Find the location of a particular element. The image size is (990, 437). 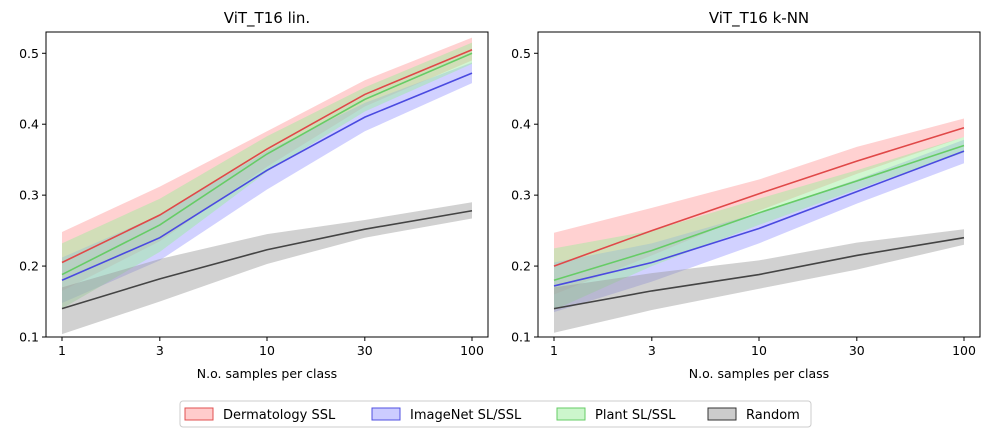

legend-label-plant-sl-ssl: Plant SL/SSL is located at coordinates (635, 415).